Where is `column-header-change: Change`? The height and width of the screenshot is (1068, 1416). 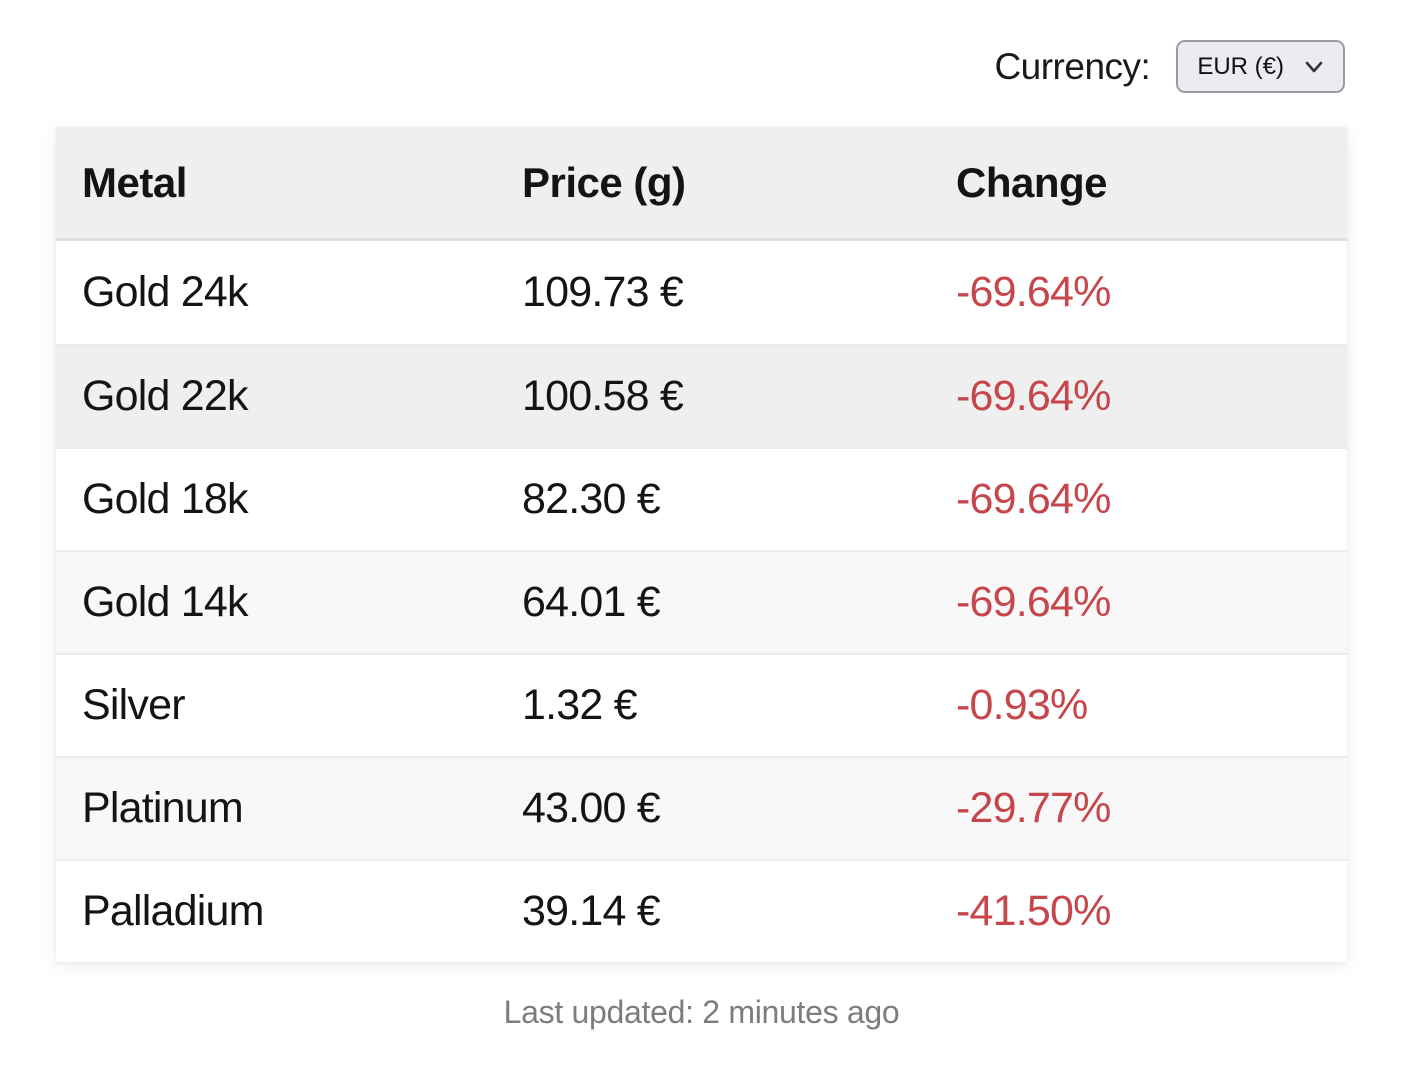 column-header-change: Change is located at coordinates (1032, 182).